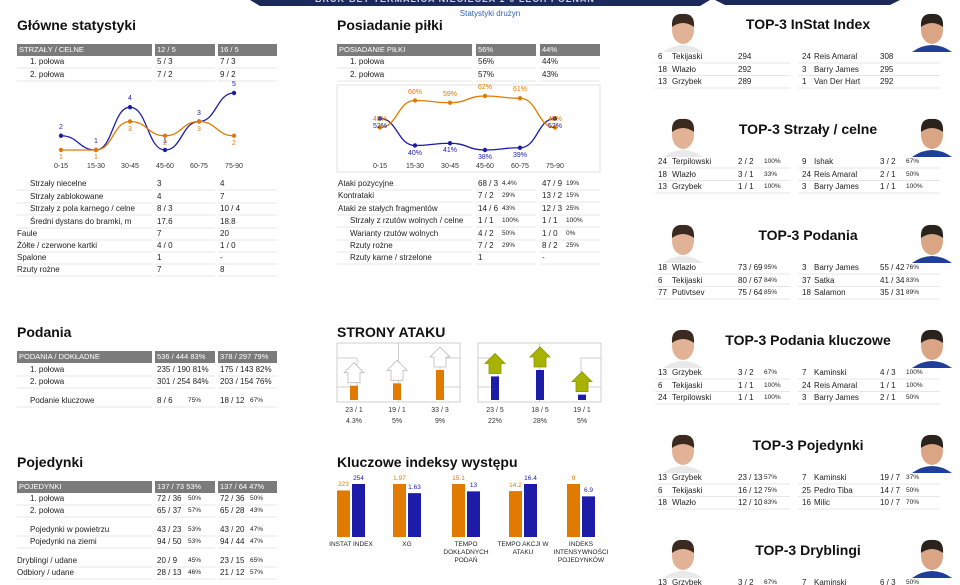 Image resolution: width=960 pixels, height=585 pixels. What do you see at coordinates (888, 174) in the screenshot?
I see `player-cell: 2 / 1` at bounding box center [888, 174].